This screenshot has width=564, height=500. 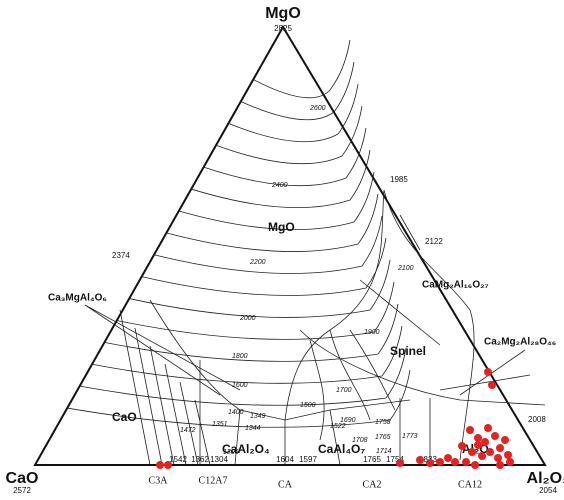 What do you see at coordinates (22, 490) in the screenshot?
I see `vertex-temp: 2572` at bounding box center [22, 490].